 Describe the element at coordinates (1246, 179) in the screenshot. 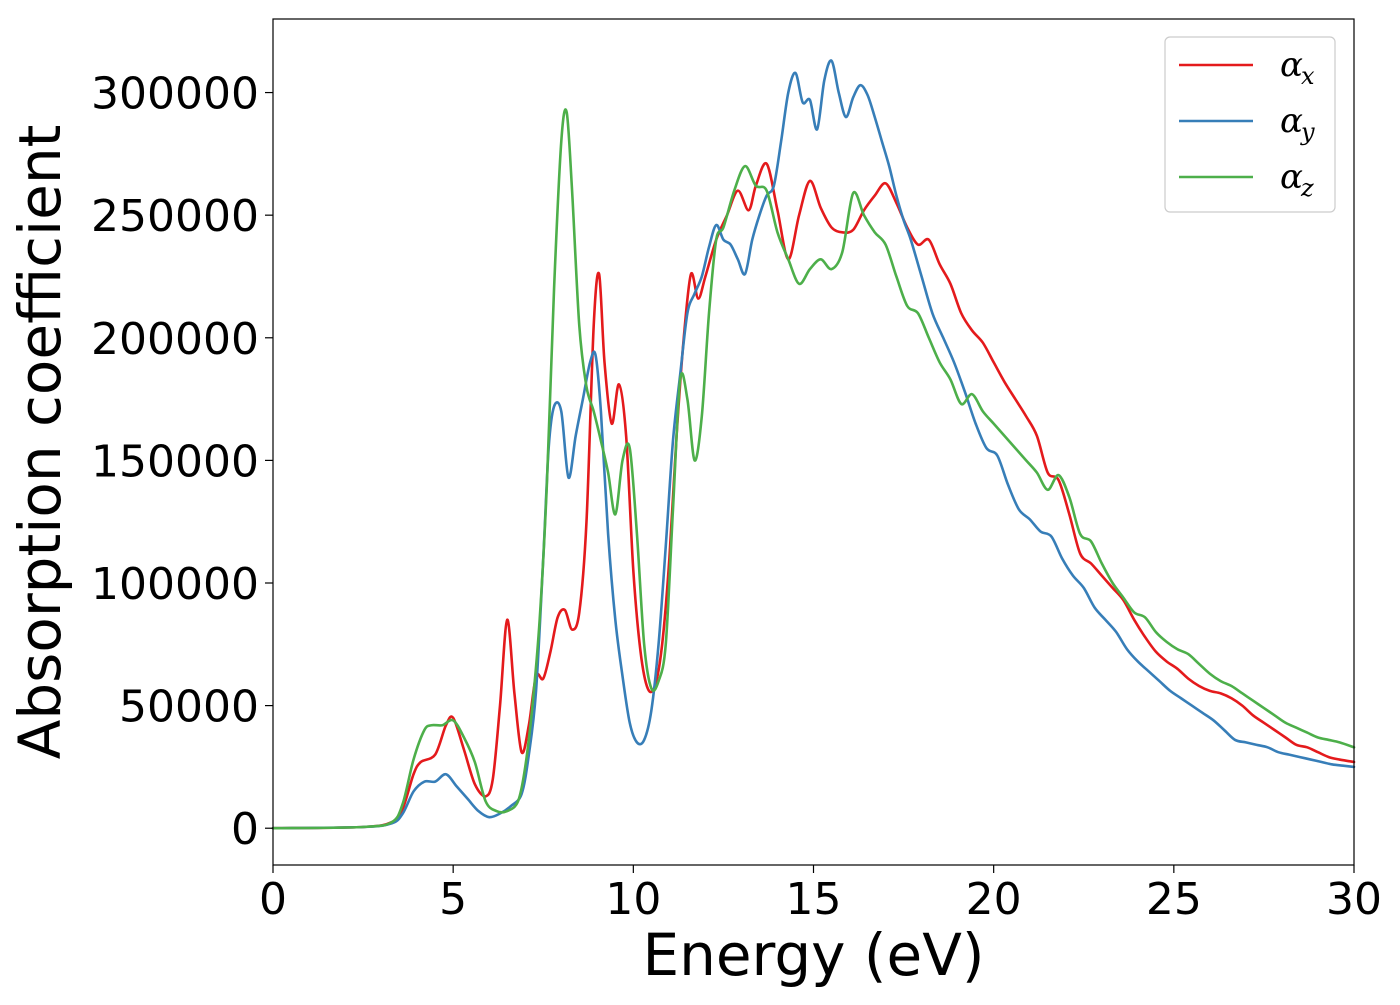

I see `legend-entry-z: αz` at that location.